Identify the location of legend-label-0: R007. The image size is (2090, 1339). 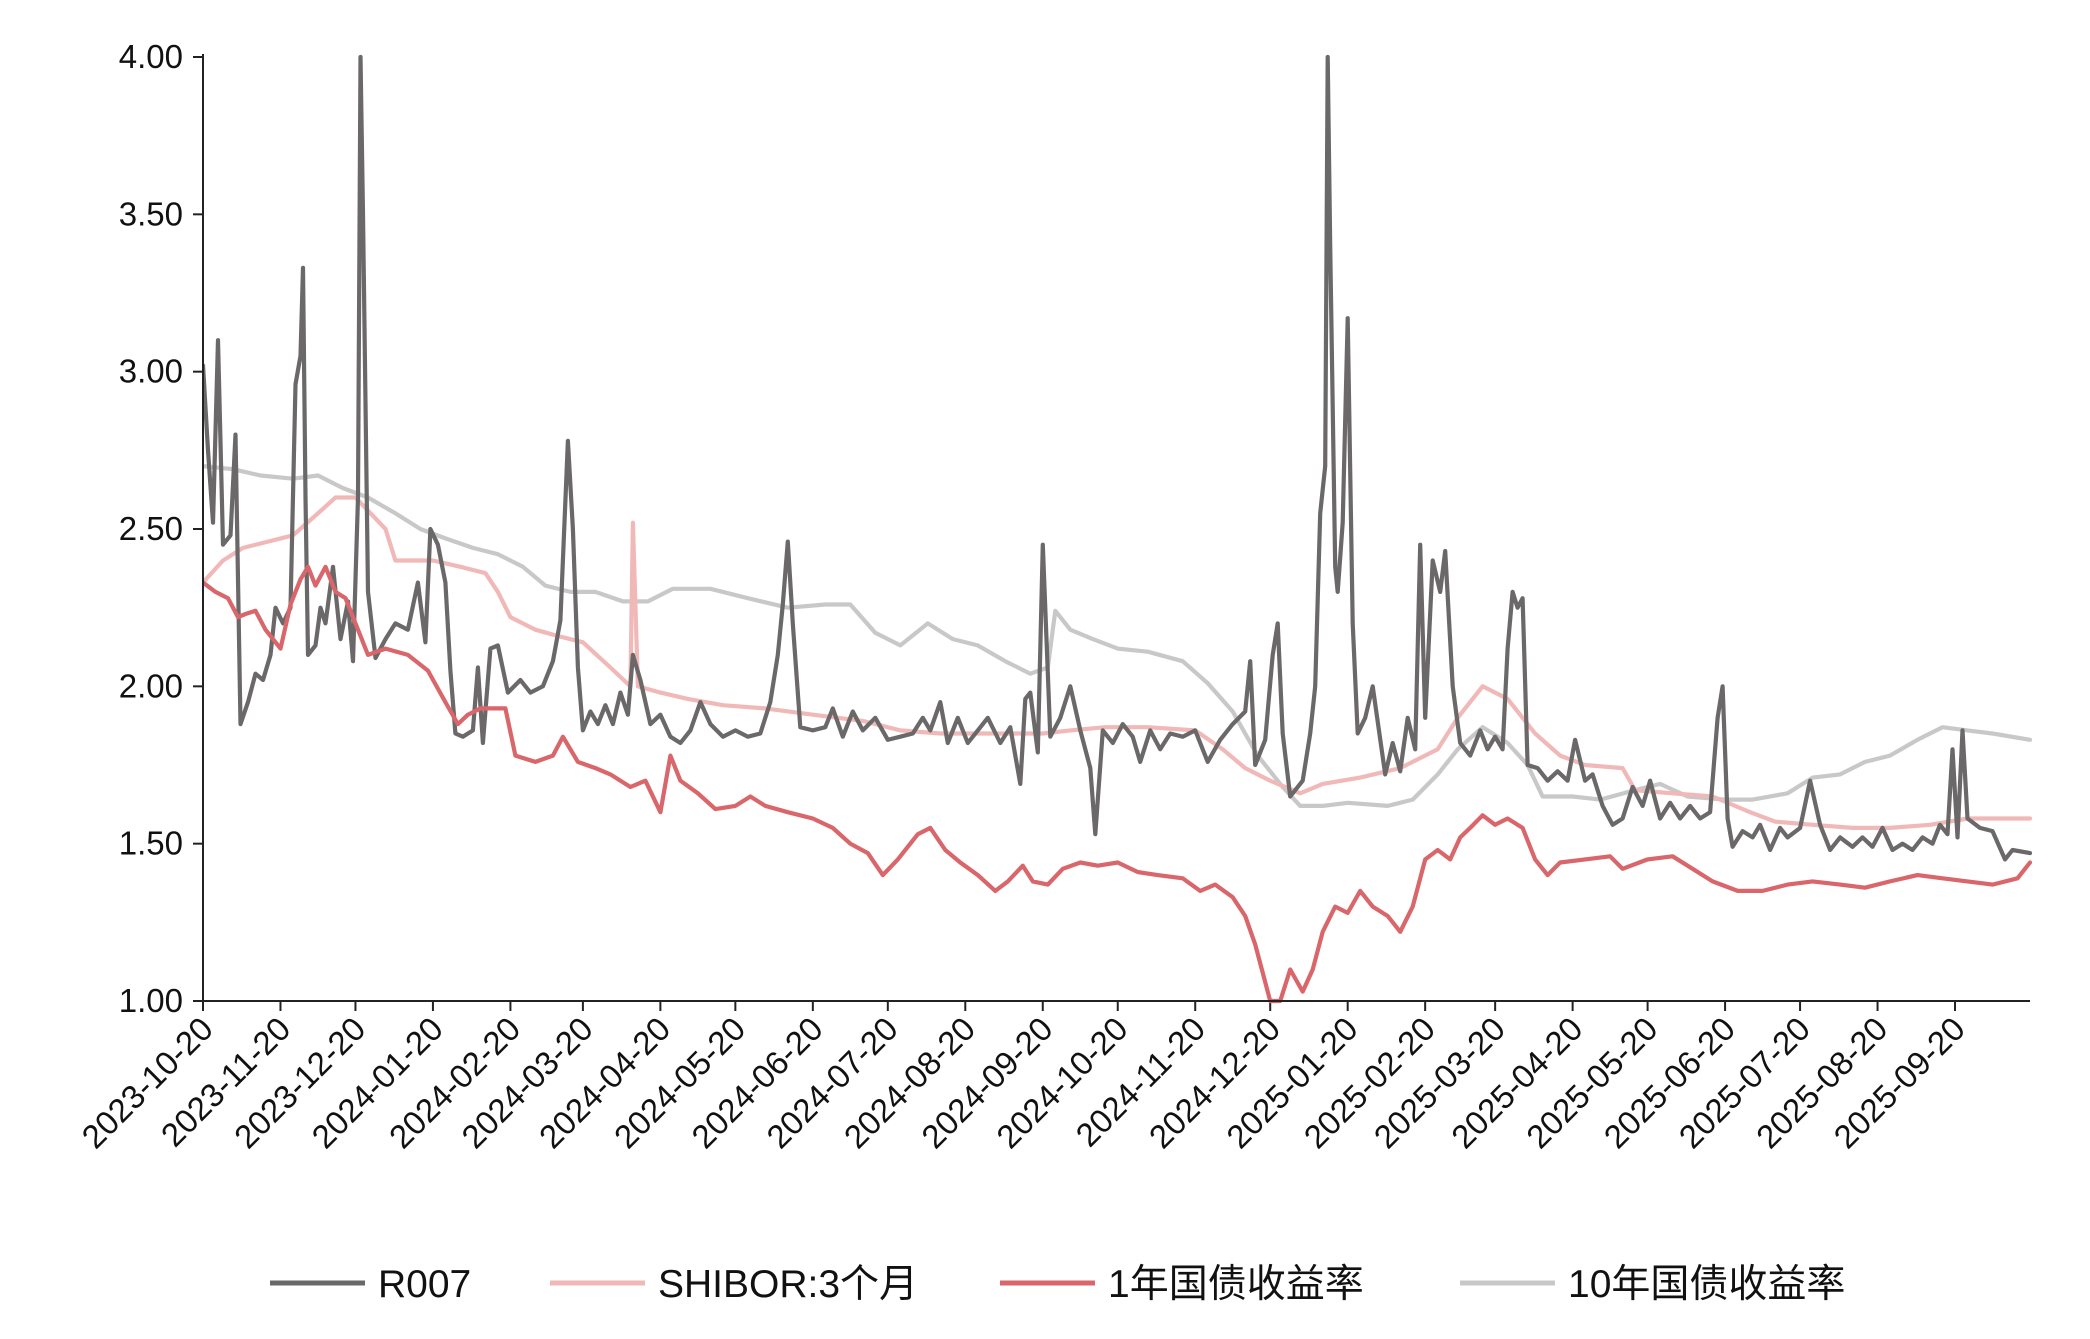
(424, 1284).